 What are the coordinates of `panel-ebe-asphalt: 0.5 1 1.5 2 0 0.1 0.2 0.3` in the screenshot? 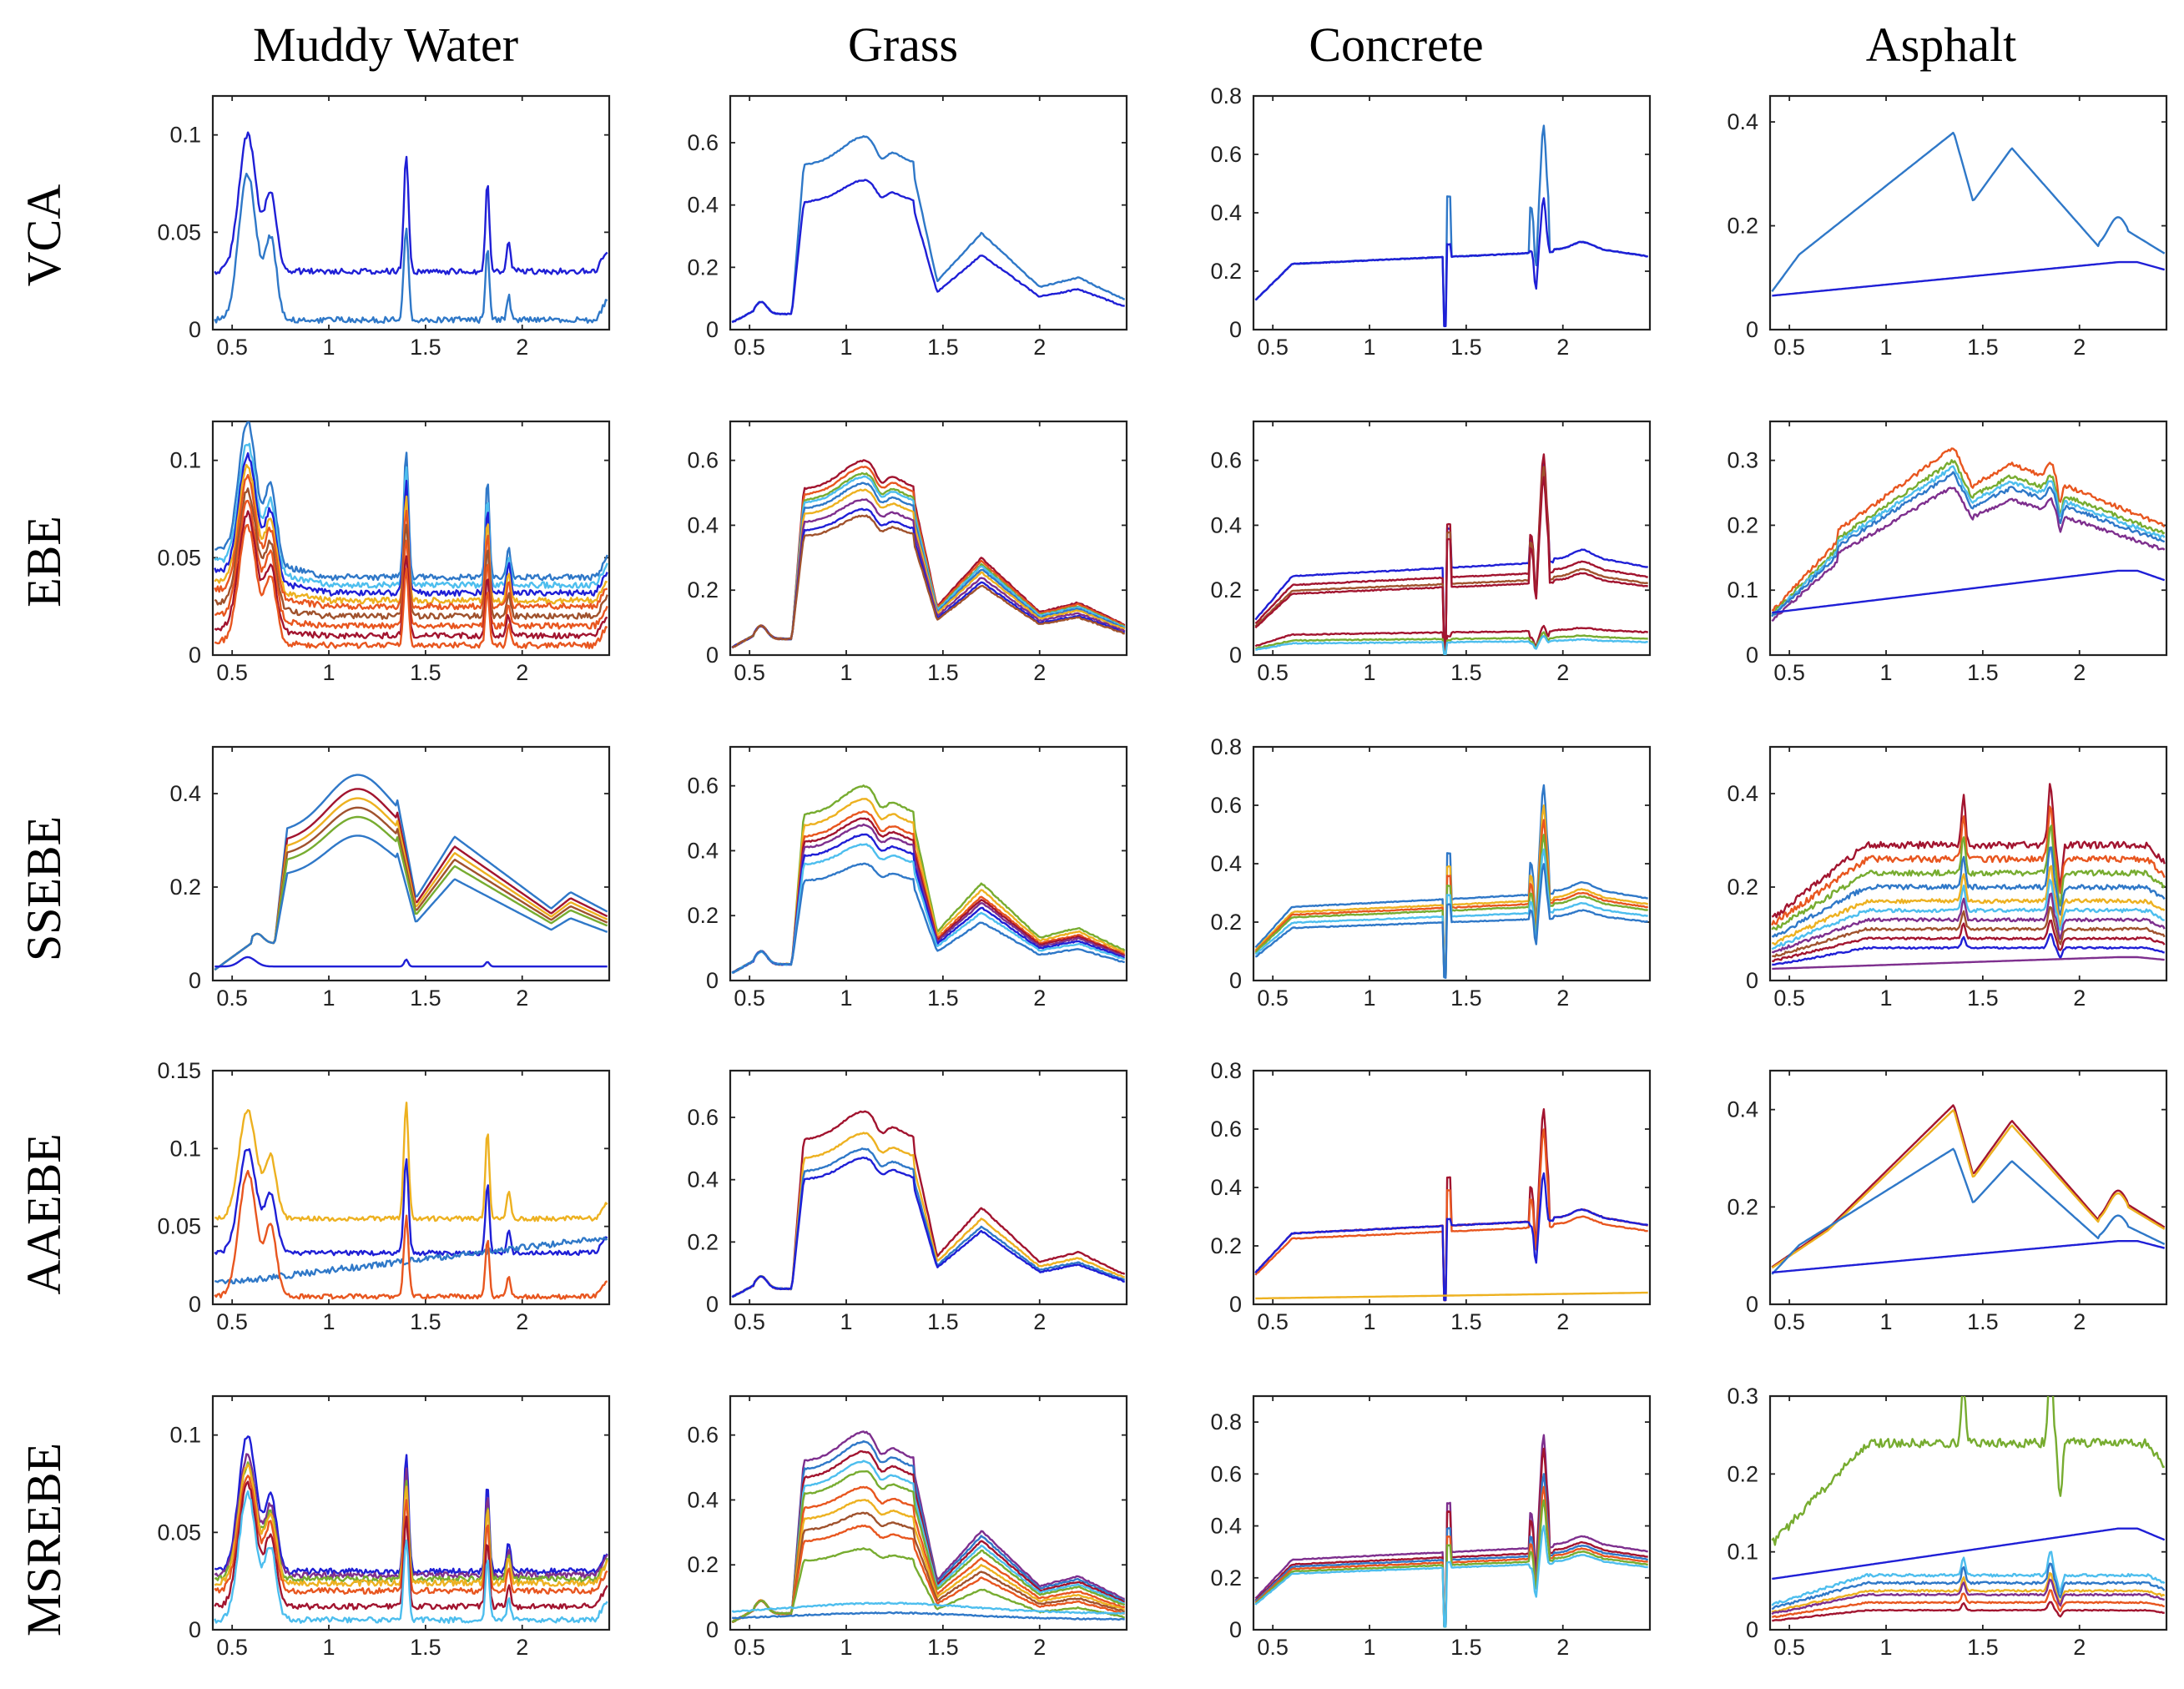 It's located at (1947, 552).